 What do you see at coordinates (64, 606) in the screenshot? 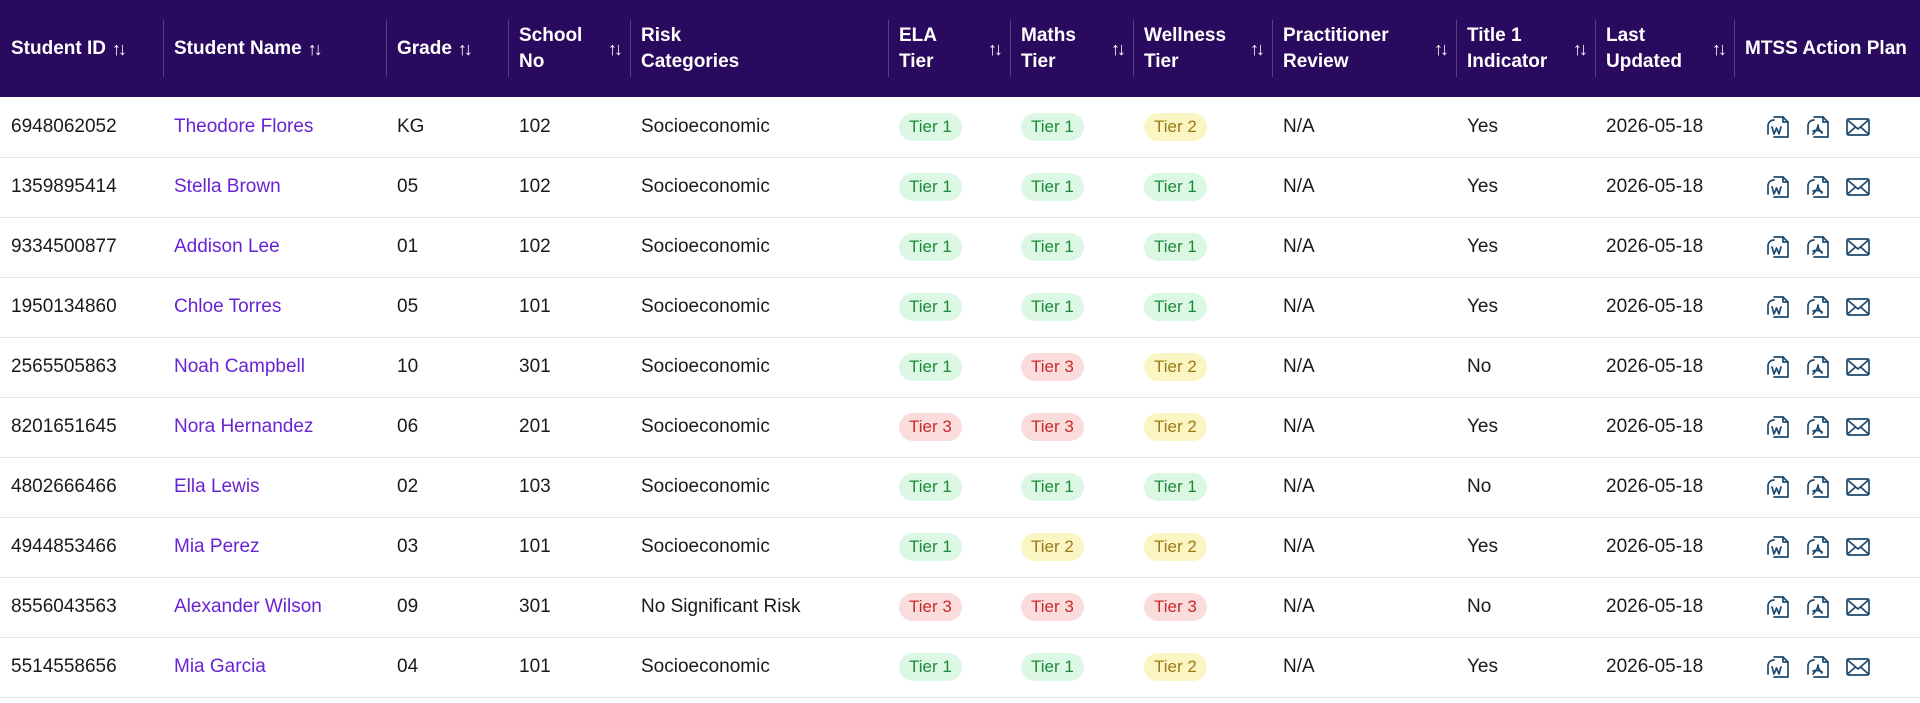
I see `student-id-cell: 8556043563` at bounding box center [64, 606].